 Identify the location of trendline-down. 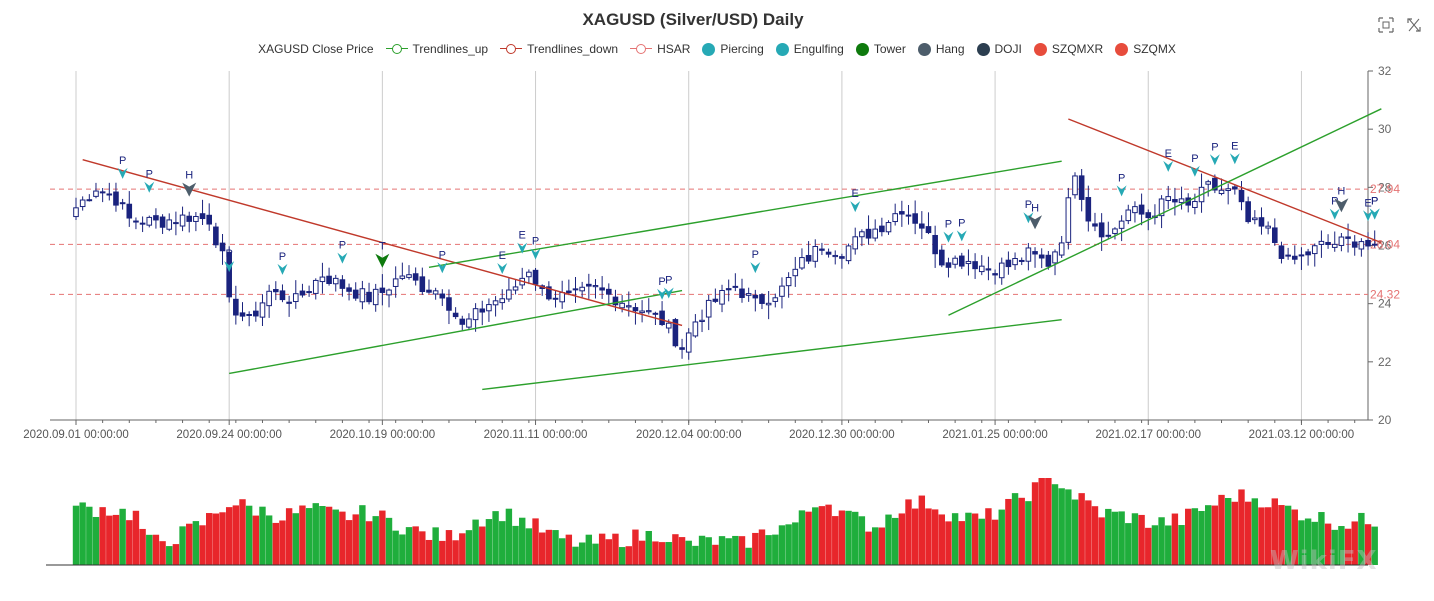
(382, 243).